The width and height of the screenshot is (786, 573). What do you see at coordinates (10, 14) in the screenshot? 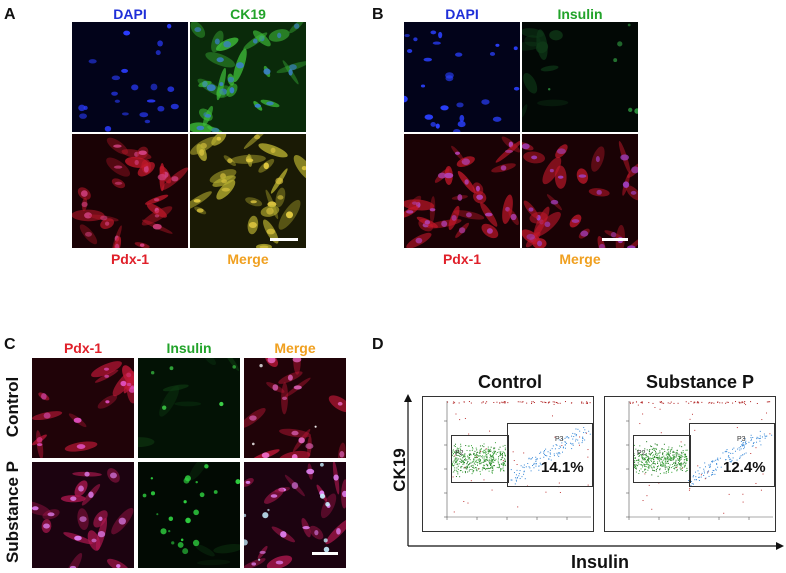
I see `panel-a-letter: A` at bounding box center [10, 14].